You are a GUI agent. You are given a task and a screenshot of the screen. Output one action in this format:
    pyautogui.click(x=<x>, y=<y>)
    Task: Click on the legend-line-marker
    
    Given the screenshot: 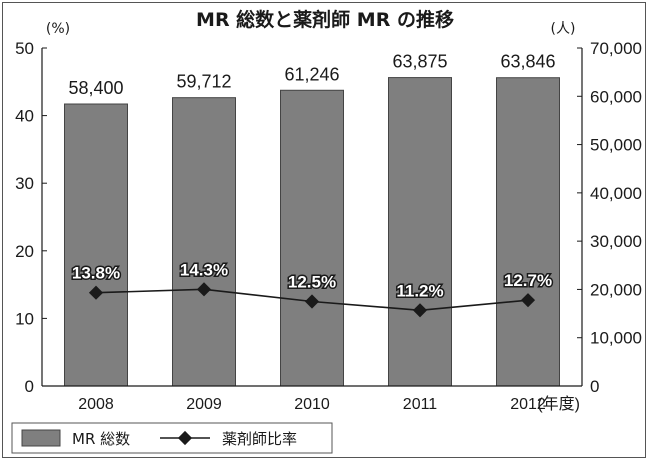 What is the action you would take?
    pyautogui.click(x=185, y=438)
    